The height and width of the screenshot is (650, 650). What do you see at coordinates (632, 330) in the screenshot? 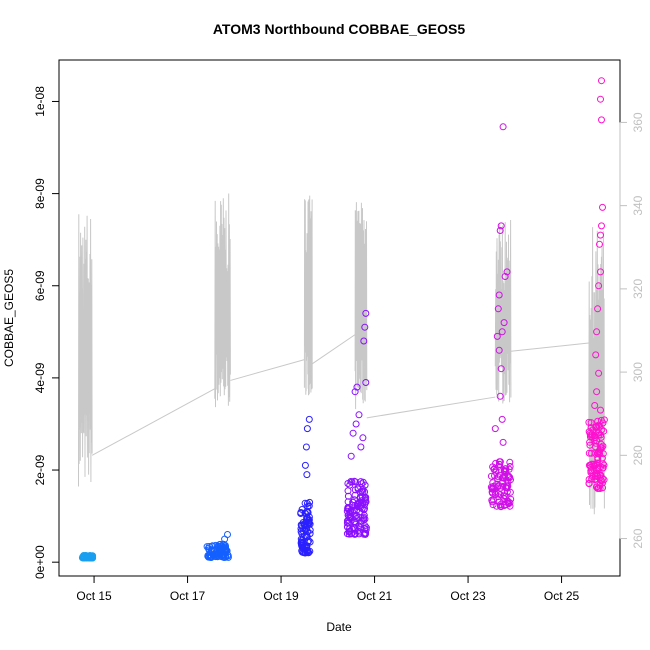
I see `right-axis: 260 280 300 320 340 360` at bounding box center [632, 330].